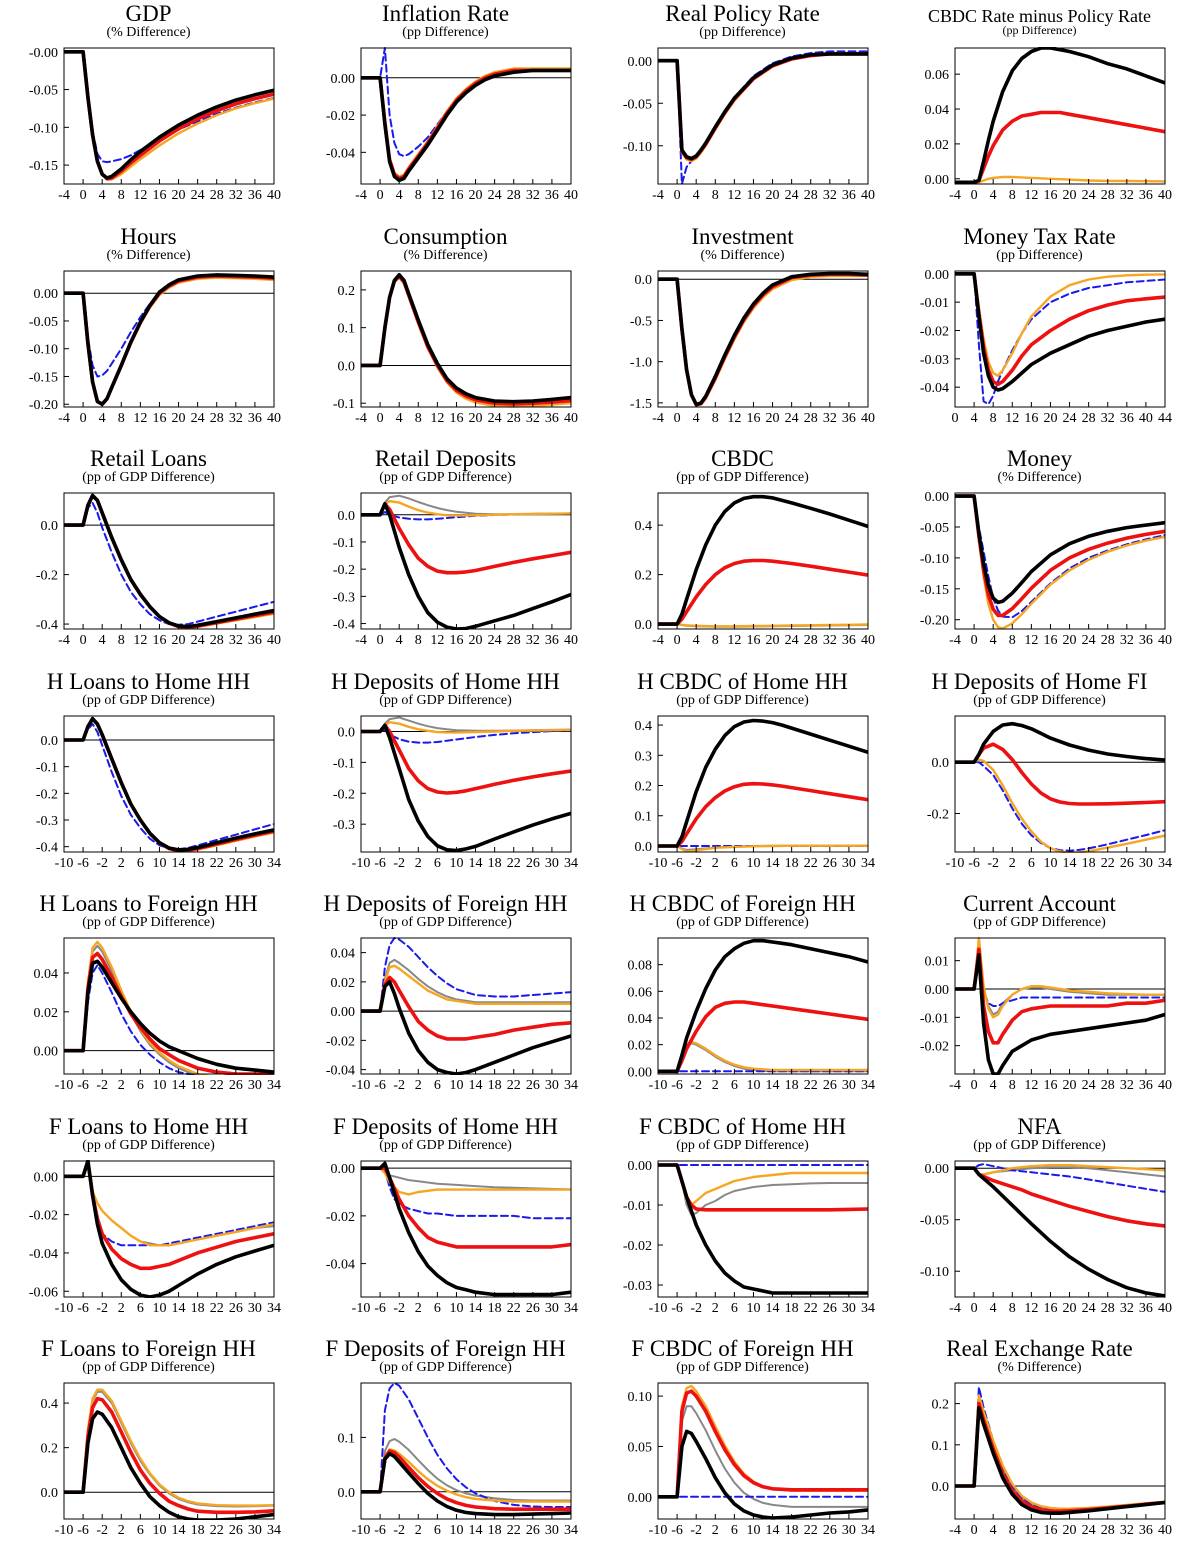 This screenshot has width=1188, height=1557. What do you see at coordinates (1039, 16) in the screenshot?
I see `chart-title: CBDC Rate minus Policy Rate` at bounding box center [1039, 16].